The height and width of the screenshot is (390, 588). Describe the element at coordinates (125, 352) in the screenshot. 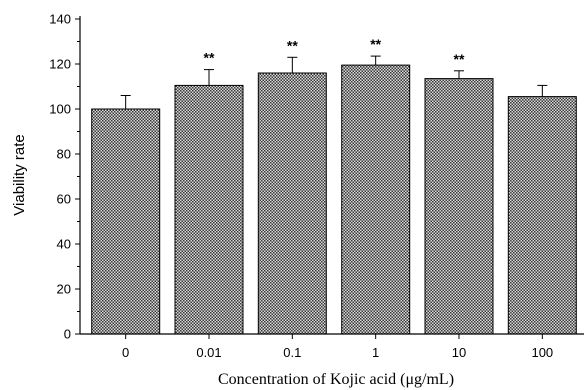

I see `x-tick-label-0: 0` at that location.